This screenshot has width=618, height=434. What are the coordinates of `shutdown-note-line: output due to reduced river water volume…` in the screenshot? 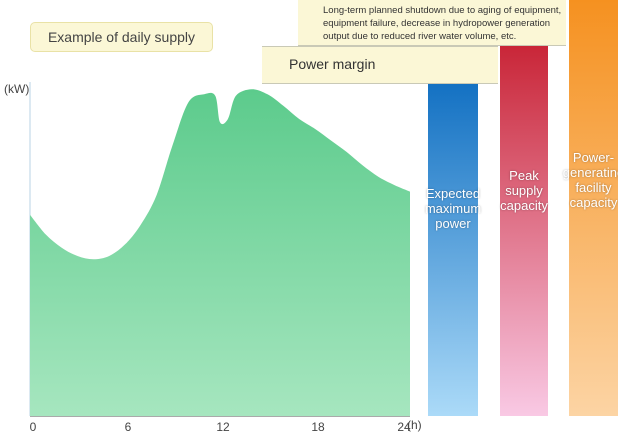 It's located at (420, 36).